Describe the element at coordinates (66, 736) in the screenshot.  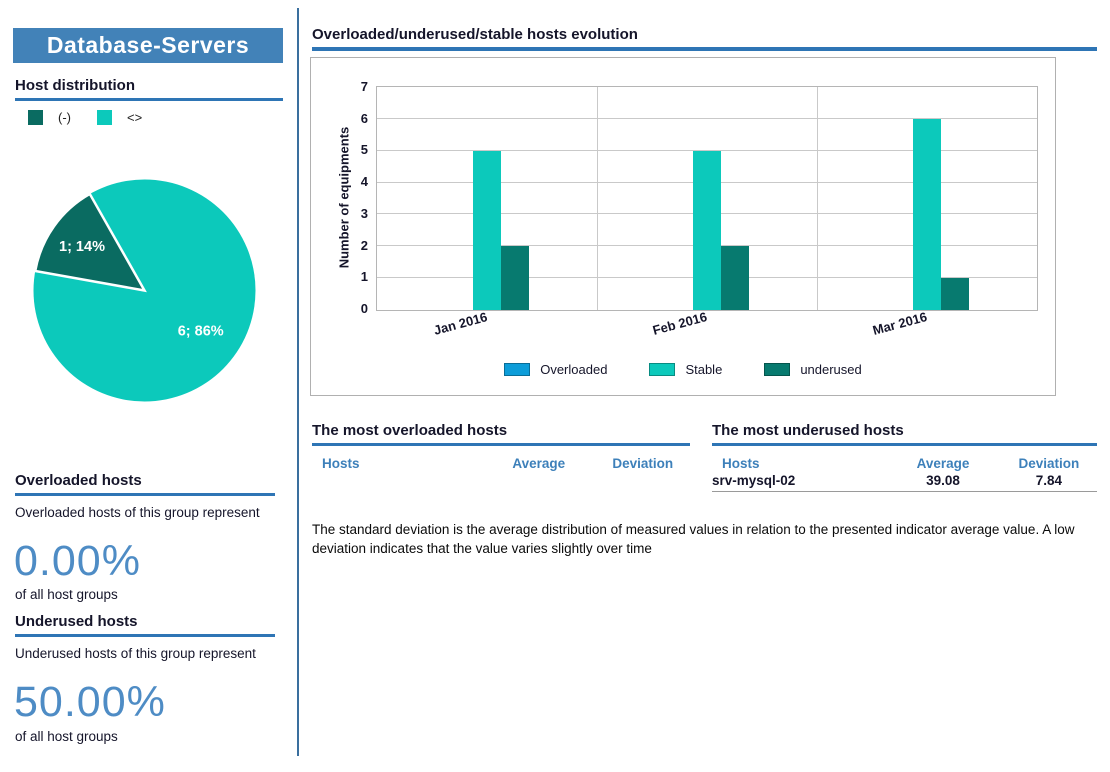
I see `underused-percent-suffix: of all host groups` at that location.